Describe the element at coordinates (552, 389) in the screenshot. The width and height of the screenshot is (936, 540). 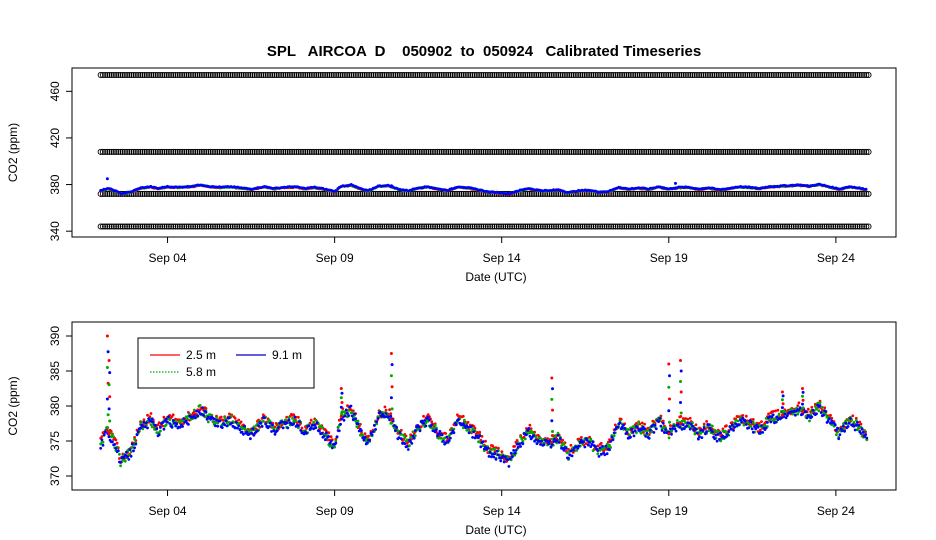
I see `spike-point` at that location.